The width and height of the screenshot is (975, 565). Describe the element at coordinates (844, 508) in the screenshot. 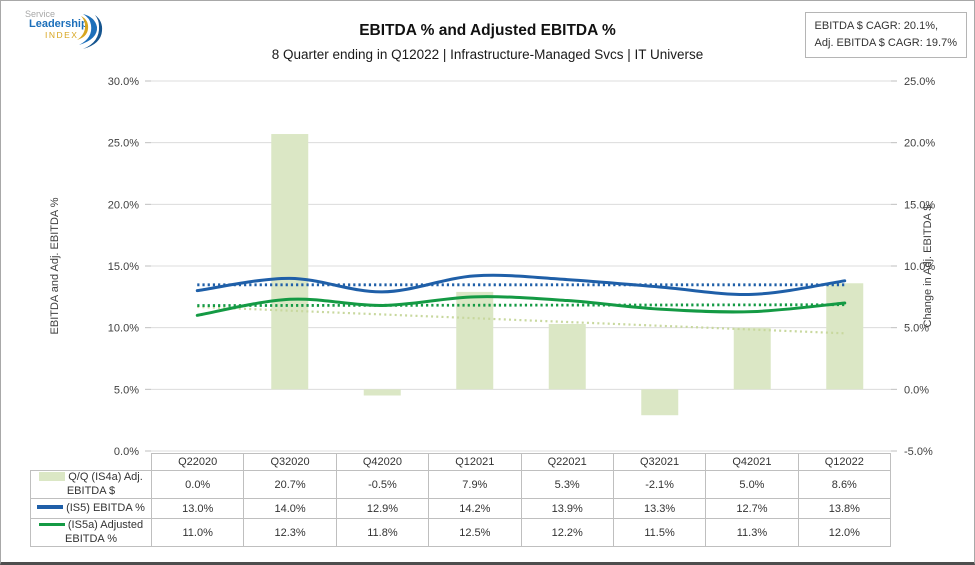

I see `table-value-cell: 13.8%` at that location.